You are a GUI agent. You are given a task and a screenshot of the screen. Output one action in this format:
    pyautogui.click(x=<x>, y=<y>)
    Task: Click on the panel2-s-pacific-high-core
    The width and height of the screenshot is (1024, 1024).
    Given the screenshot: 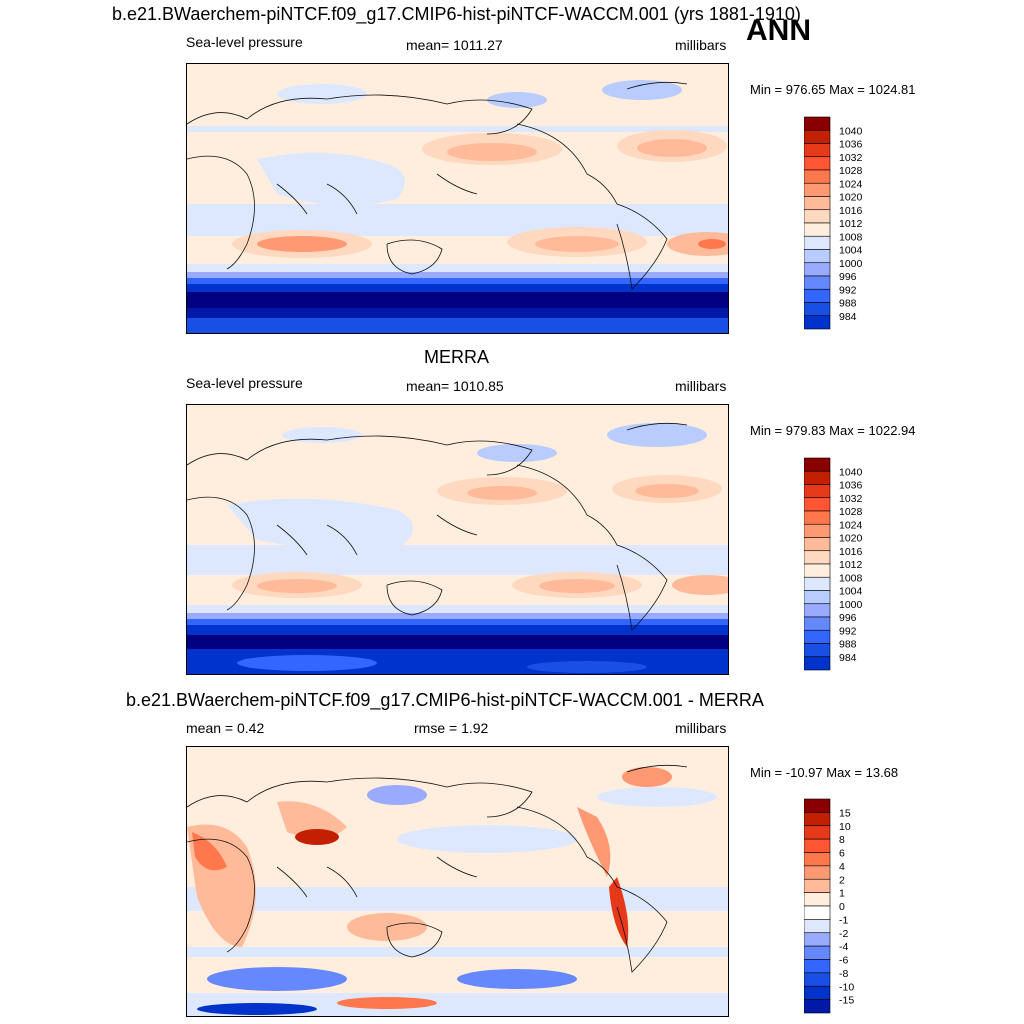 What is the action you would take?
    pyautogui.click(x=577, y=586)
    